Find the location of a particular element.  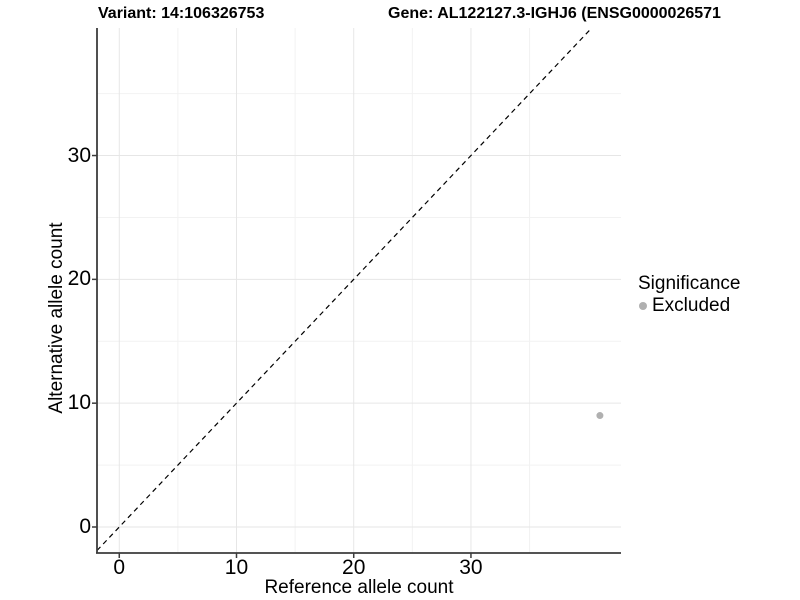

data-points is located at coordinates (600, 416).